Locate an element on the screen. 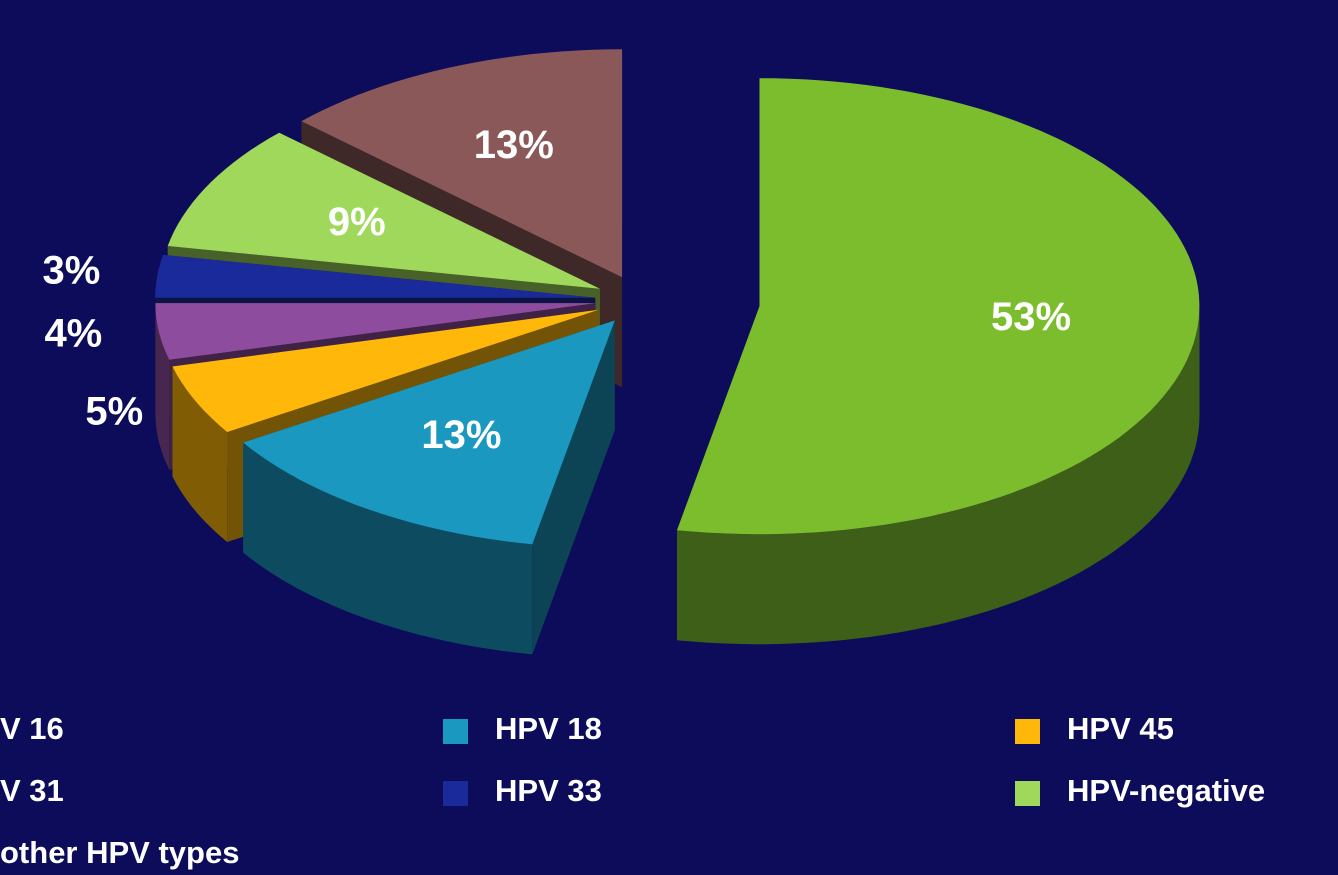  slice is located at coordinates (429, 487).